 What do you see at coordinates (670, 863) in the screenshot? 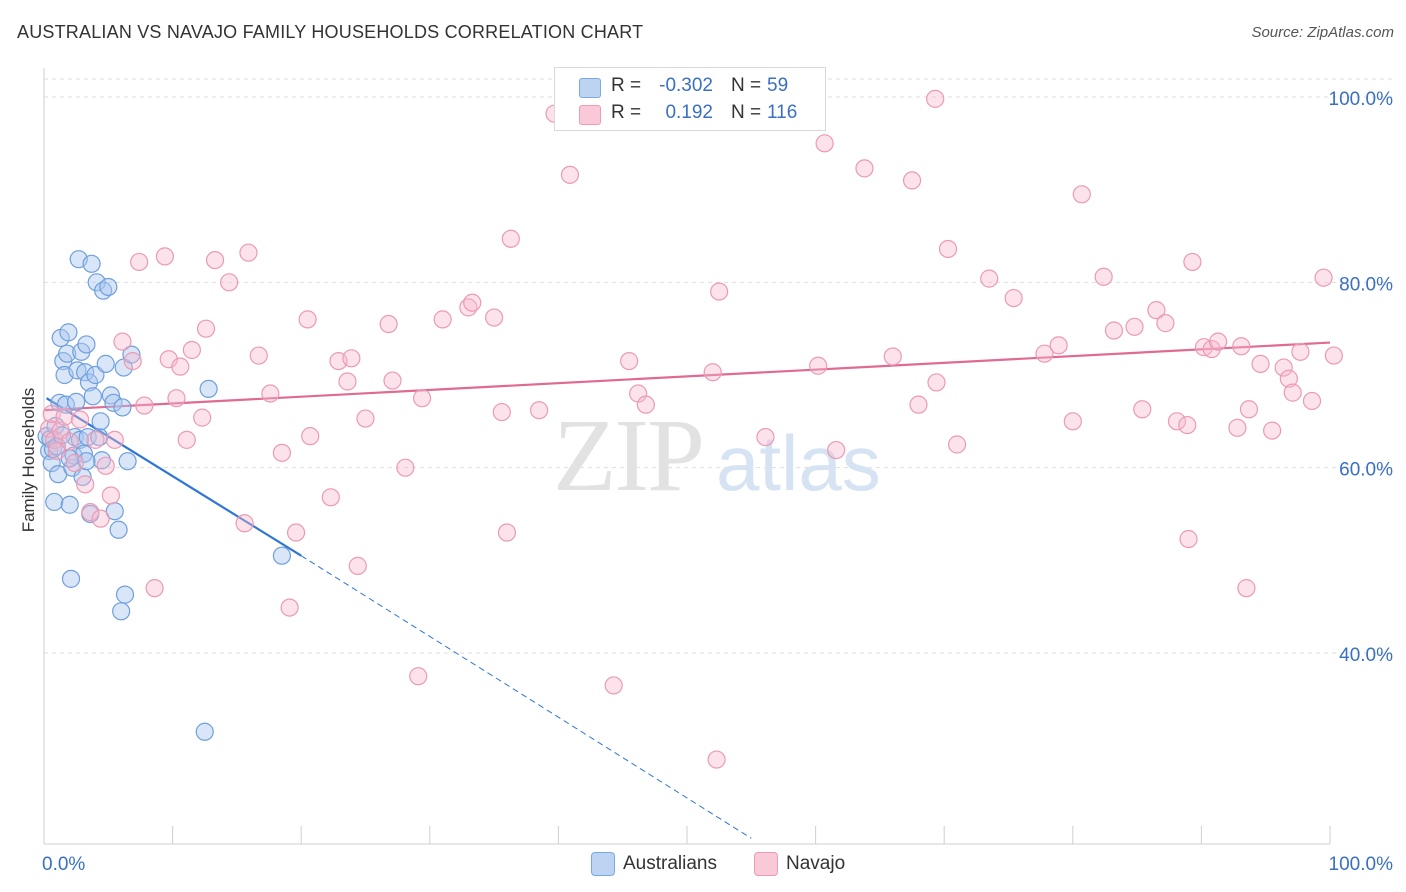
I see `legend-label: Australians` at bounding box center [670, 863].